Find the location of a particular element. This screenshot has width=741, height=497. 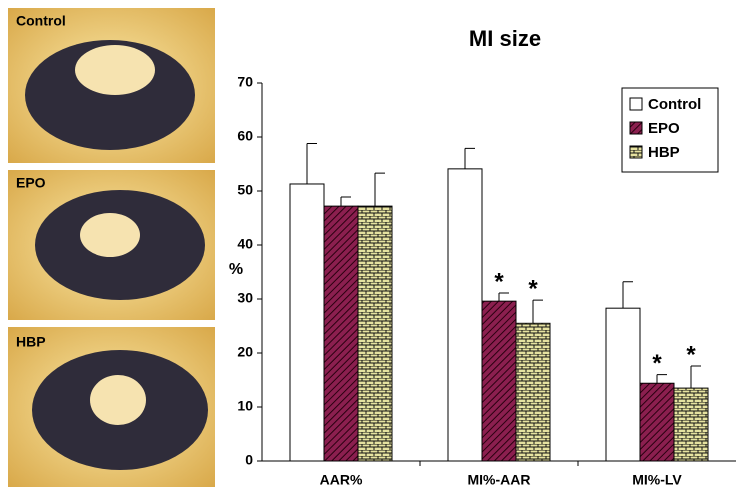

y-tick-label: 0 is located at coordinates (249, 460).